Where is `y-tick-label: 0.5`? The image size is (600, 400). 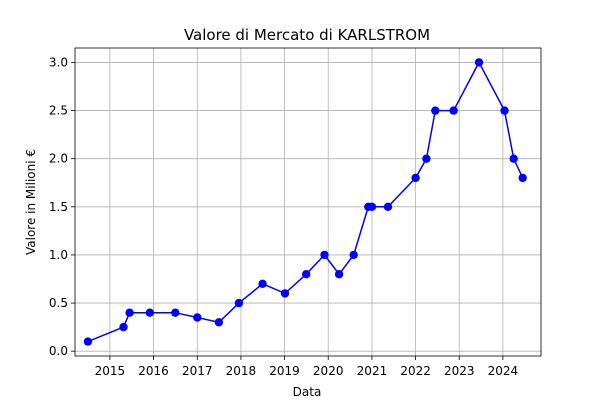
y-tick-label: 0.5 is located at coordinates (58, 303).